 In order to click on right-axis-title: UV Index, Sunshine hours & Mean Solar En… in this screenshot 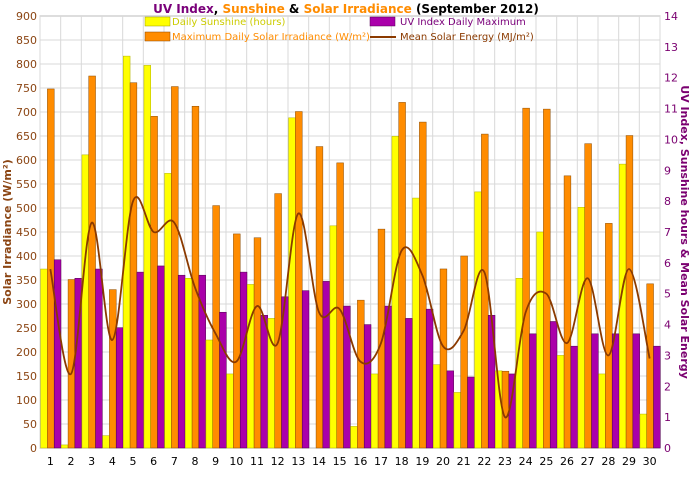, I will do `click(684, 232)`.